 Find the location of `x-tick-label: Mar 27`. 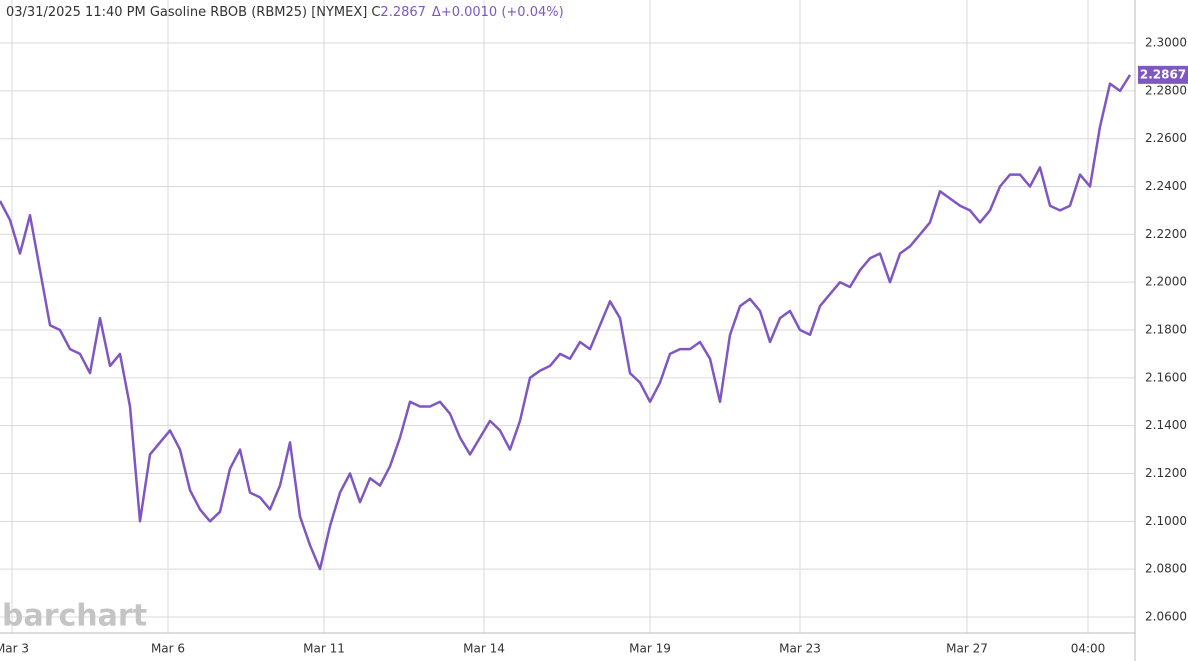

x-tick-label: Mar 27 is located at coordinates (967, 649).